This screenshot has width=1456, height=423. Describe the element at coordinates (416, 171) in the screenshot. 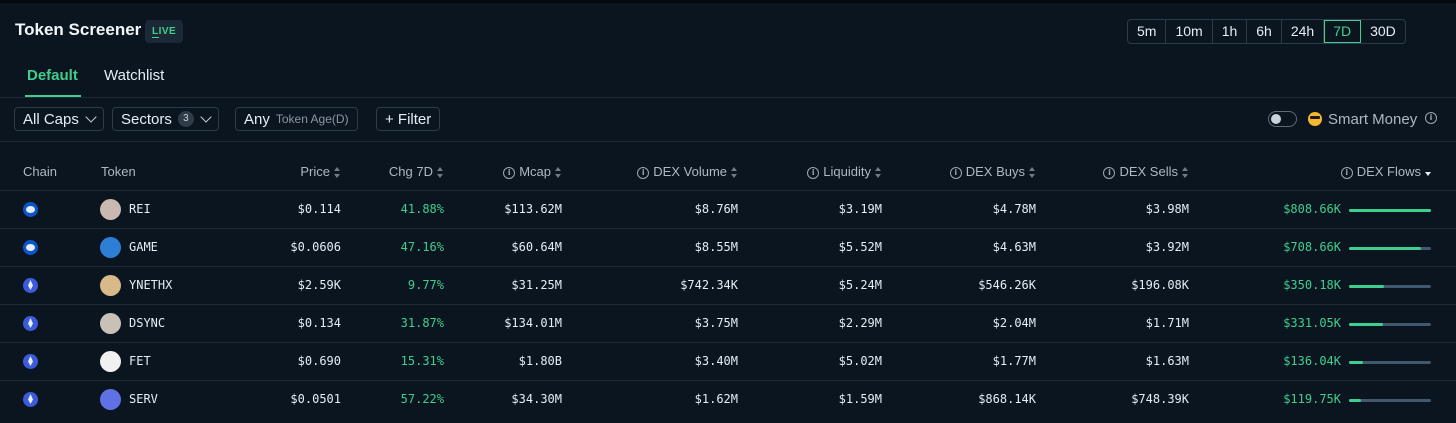

I see `column-header-chg: Chg 7D` at that location.